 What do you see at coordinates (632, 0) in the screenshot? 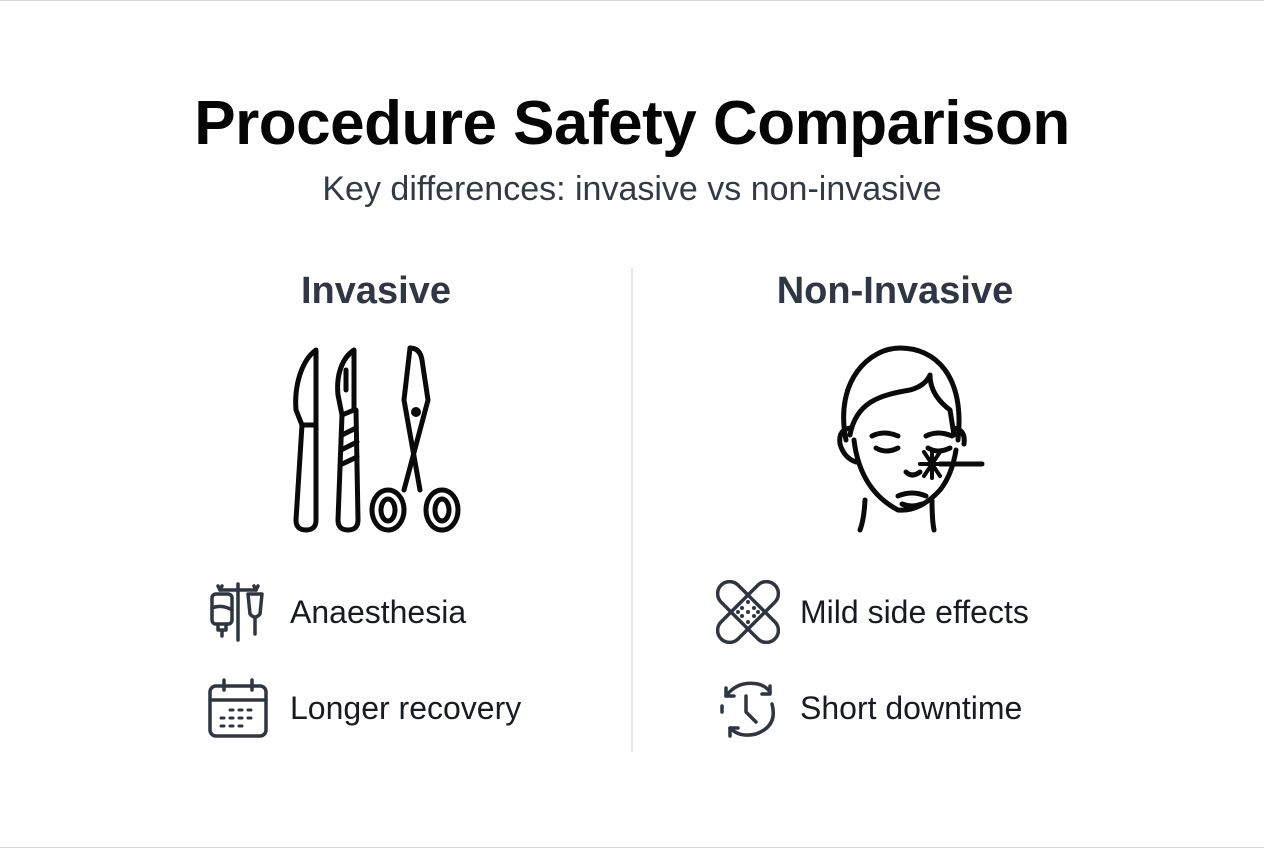
I see `top-border` at bounding box center [632, 0].